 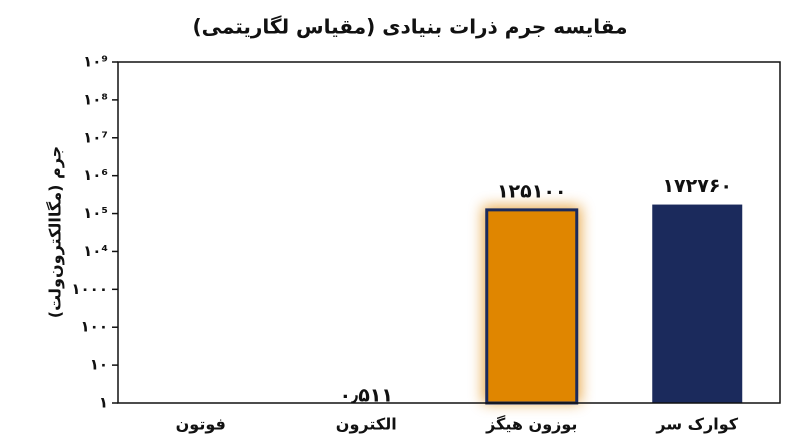 I want to click on x-tick-label: فوتون, so click(x=201, y=424).